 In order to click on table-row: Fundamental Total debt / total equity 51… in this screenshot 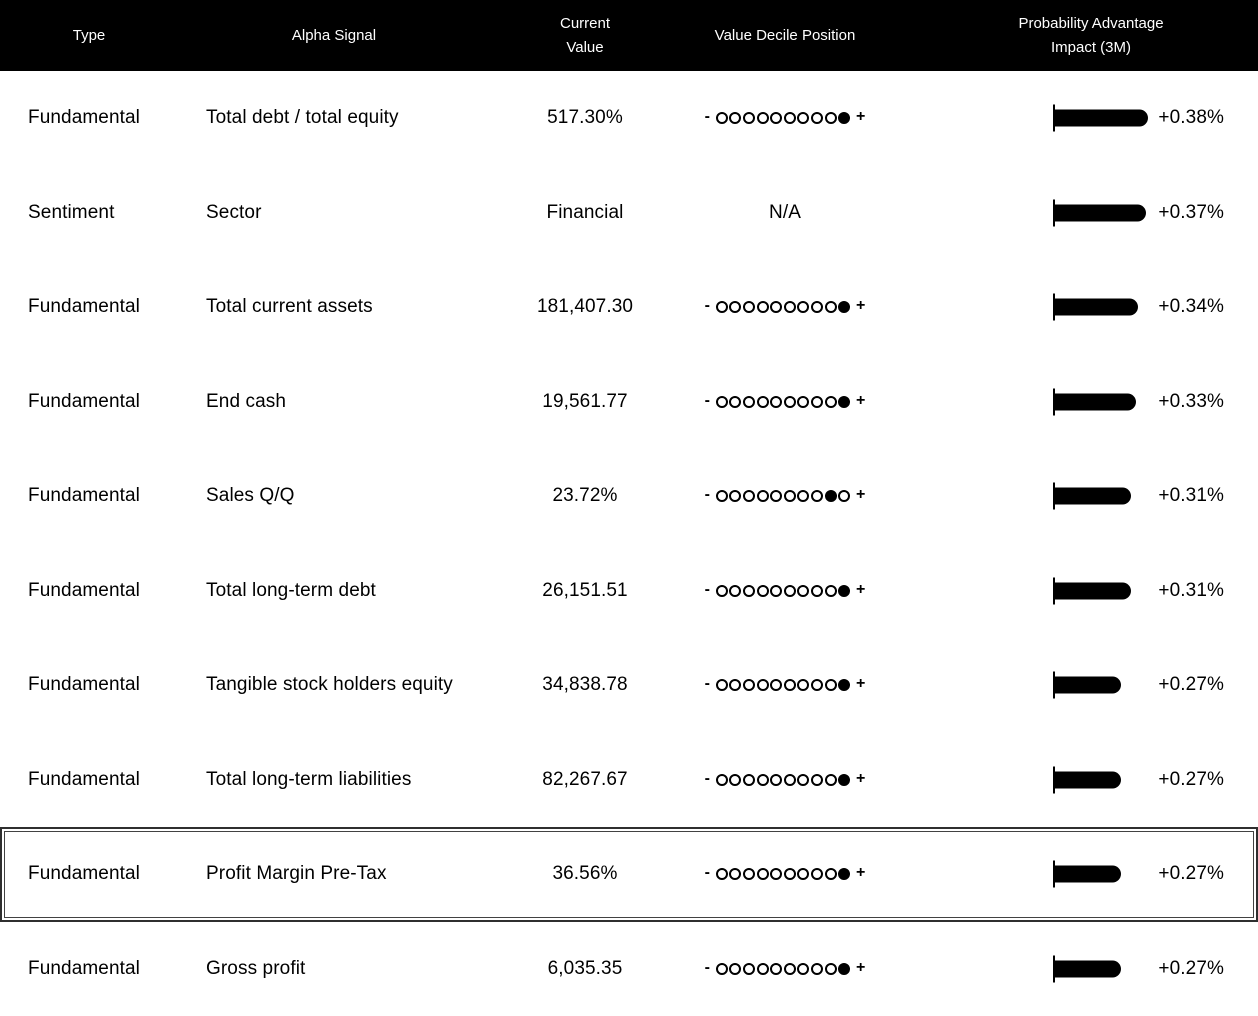, I will do `click(629, 118)`.